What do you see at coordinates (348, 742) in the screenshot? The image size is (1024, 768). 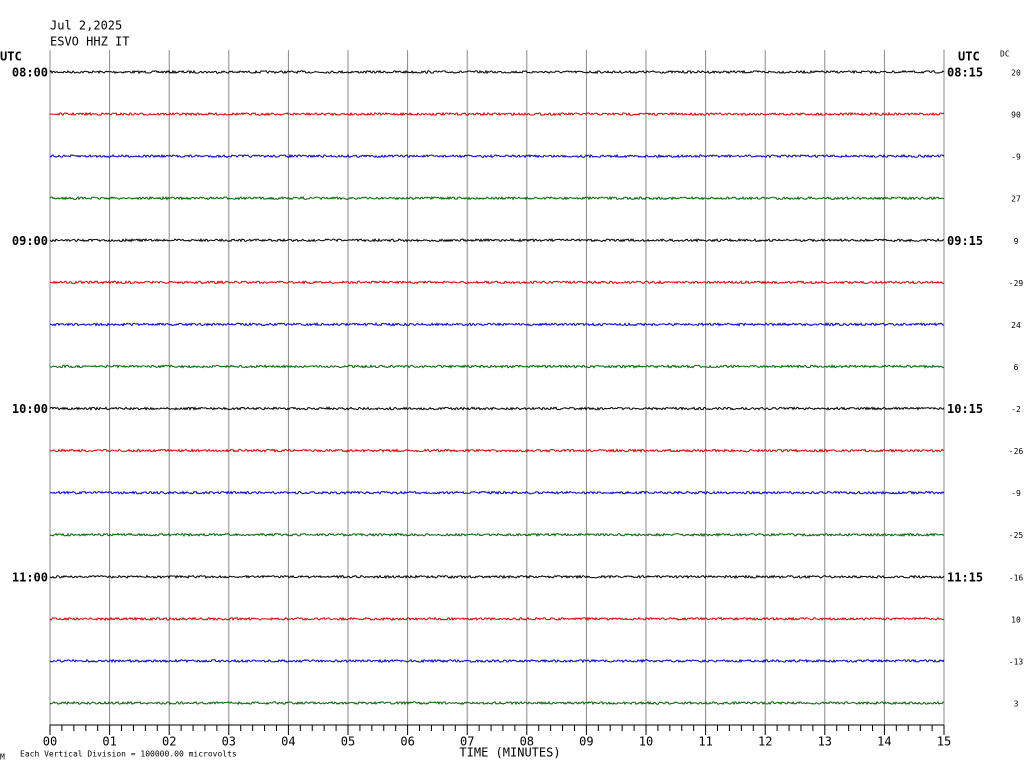 I see `x-tick-label: 05` at bounding box center [348, 742].